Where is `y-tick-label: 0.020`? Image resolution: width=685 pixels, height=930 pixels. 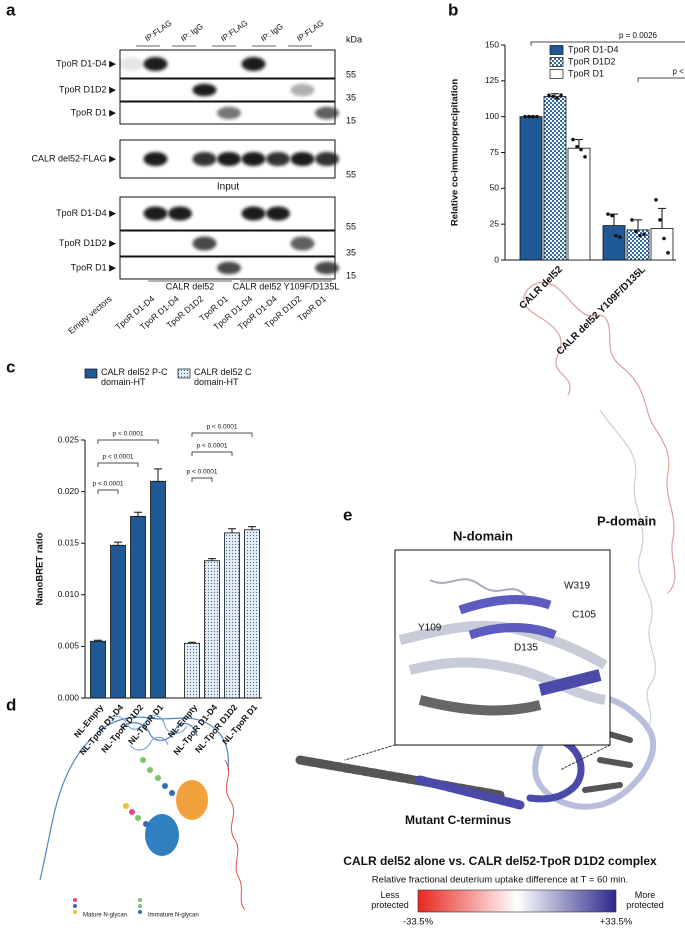
y-tick-label: 0.020 is located at coordinates (69, 491).